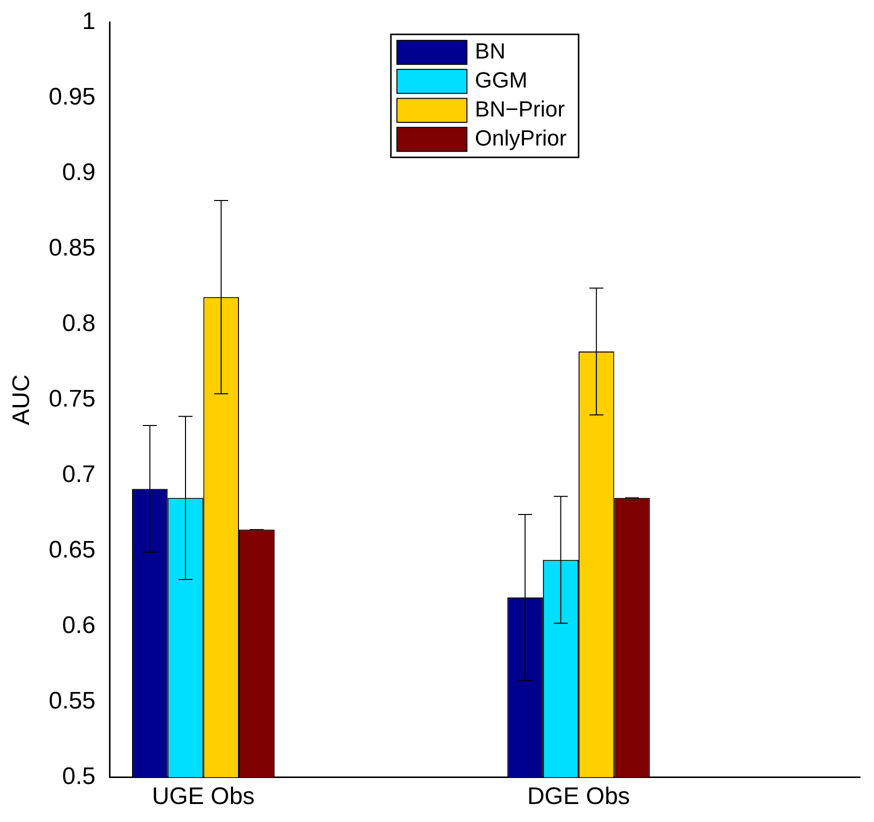 This screenshot has height=822, width=874. Describe the element at coordinates (203, 796) in the screenshot. I see `x-tick-label: UGE Obs` at that location.